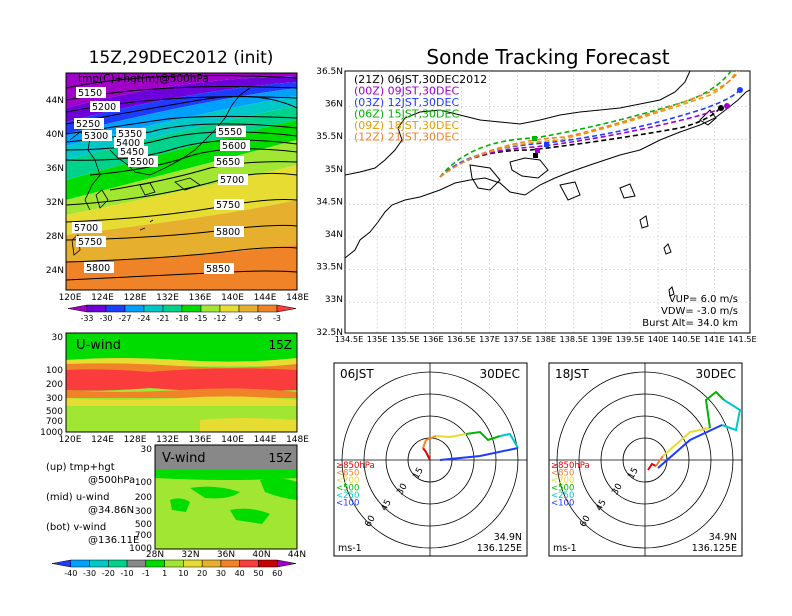 This screenshot has width=792, height=616. Describe the element at coordinates (258, 573) in the screenshot. I see `wind-colorbar-label: 50` at that location.